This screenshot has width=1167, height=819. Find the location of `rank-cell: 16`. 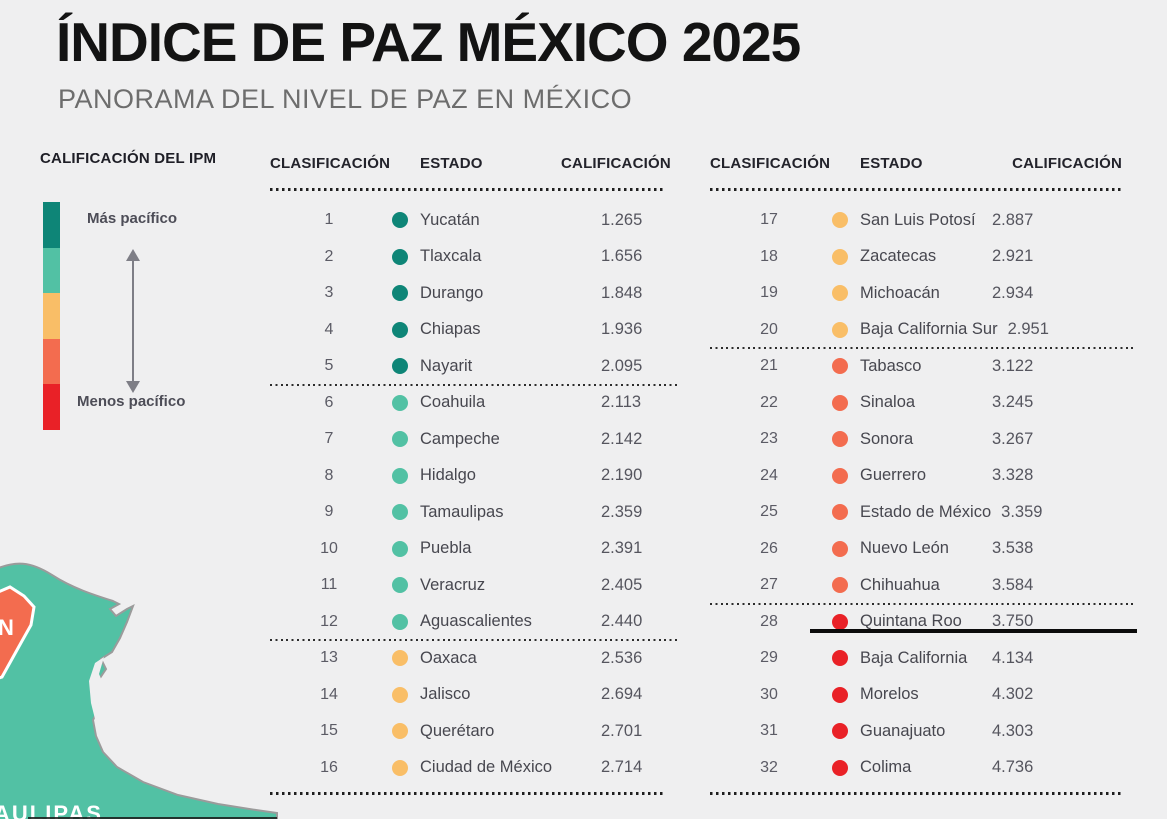

rank-cell: 16 is located at coordinates (329, 767).